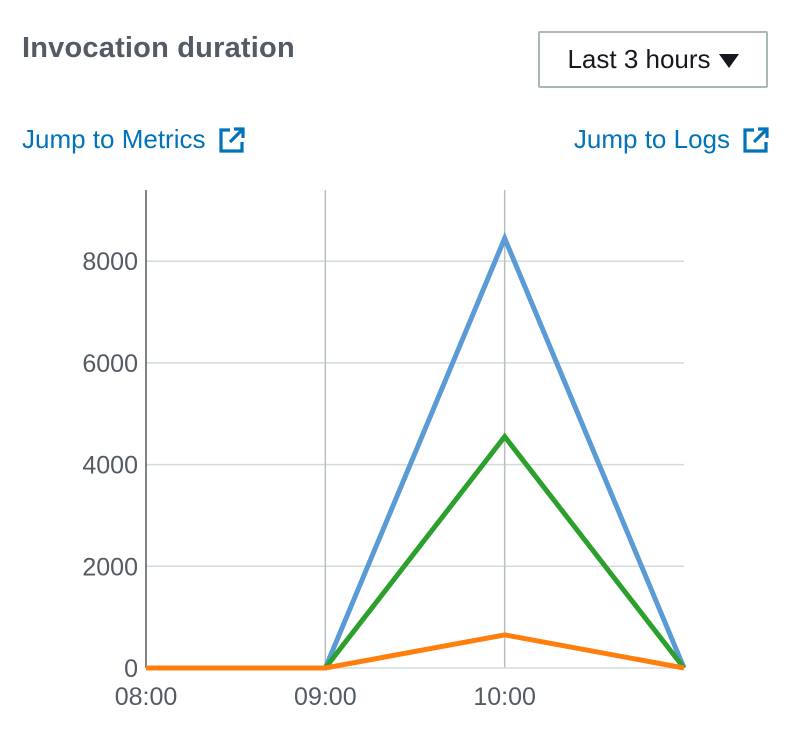 The image size is (794, 737). Describe the element at coordinates (651, 139) in the screenshot. I see `jump-to-logs-label: Jump to Logs` at that location.